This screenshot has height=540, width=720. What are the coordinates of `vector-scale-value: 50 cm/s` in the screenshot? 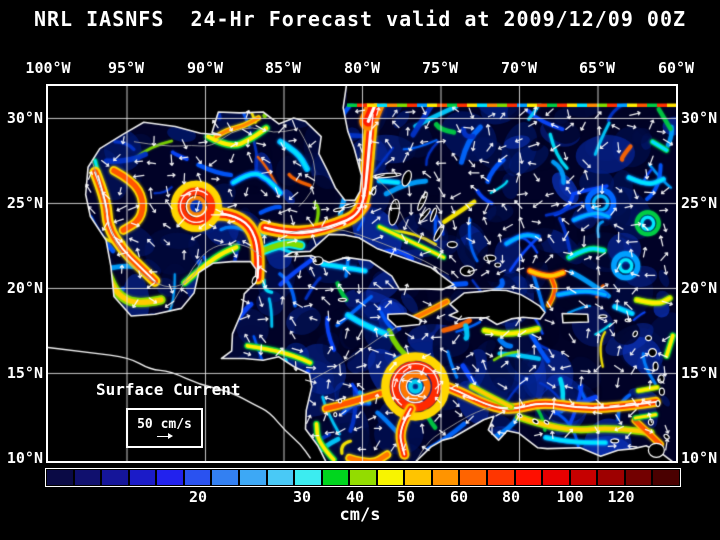 It's located at (164, 424).